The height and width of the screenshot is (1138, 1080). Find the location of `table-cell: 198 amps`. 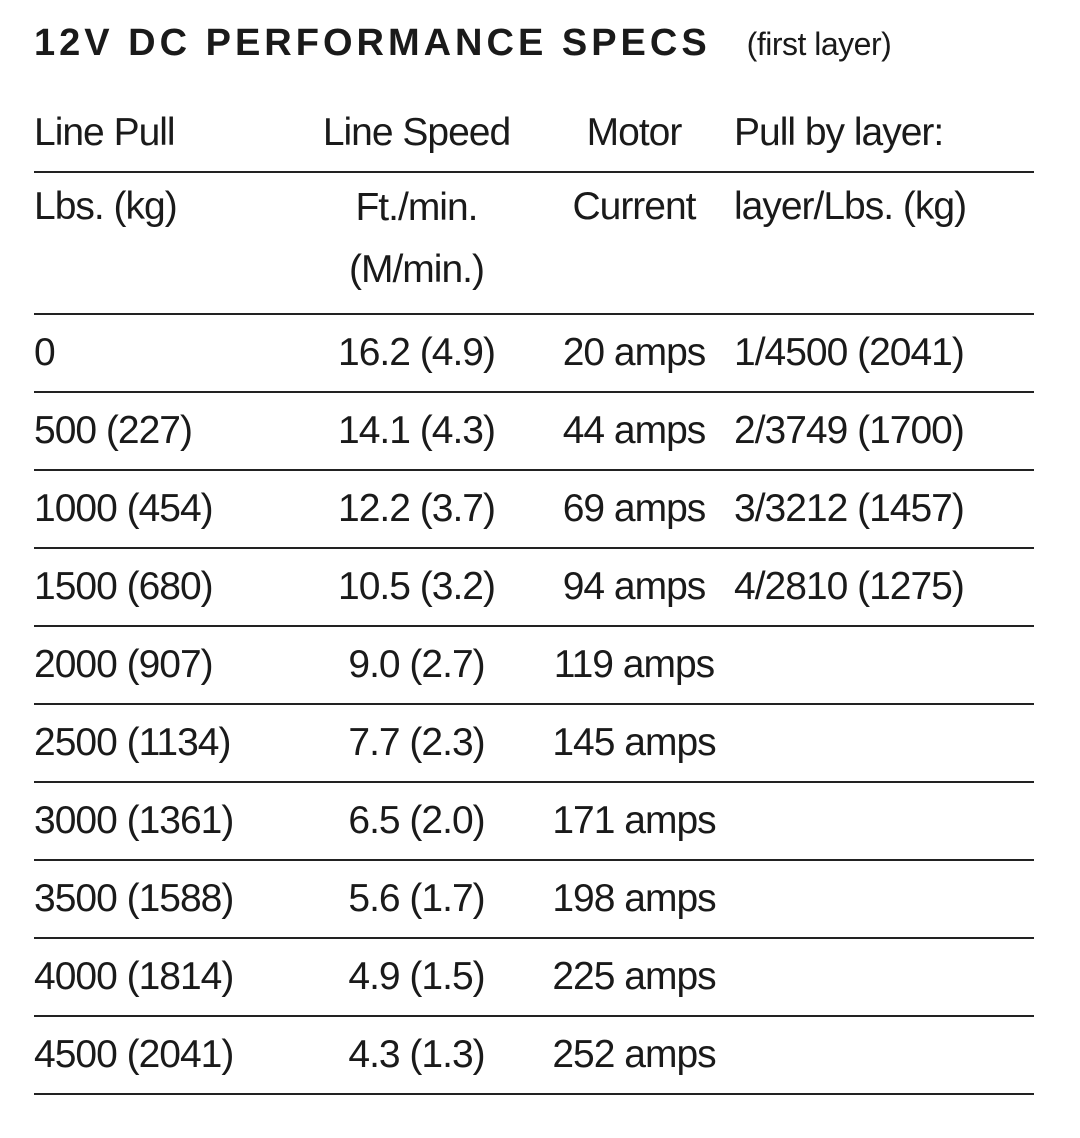

table-cell: 198 amps is located at coordinates (634, 899).